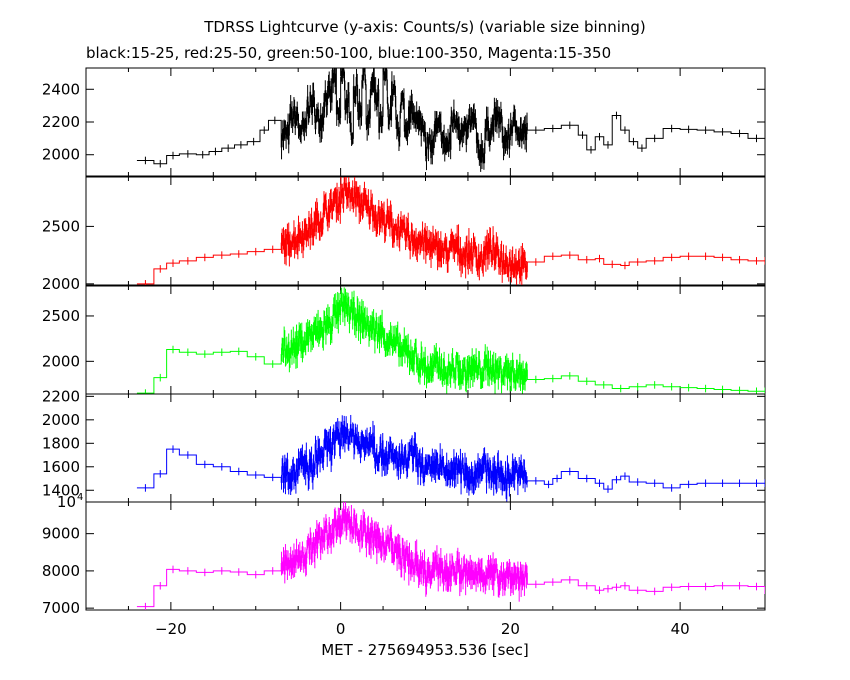 The image size is (850, 680). What do you see at coordinates (61, 467) in the screenshot?
I see `y-tick-label: 1600` at bounding box center [61, 467].